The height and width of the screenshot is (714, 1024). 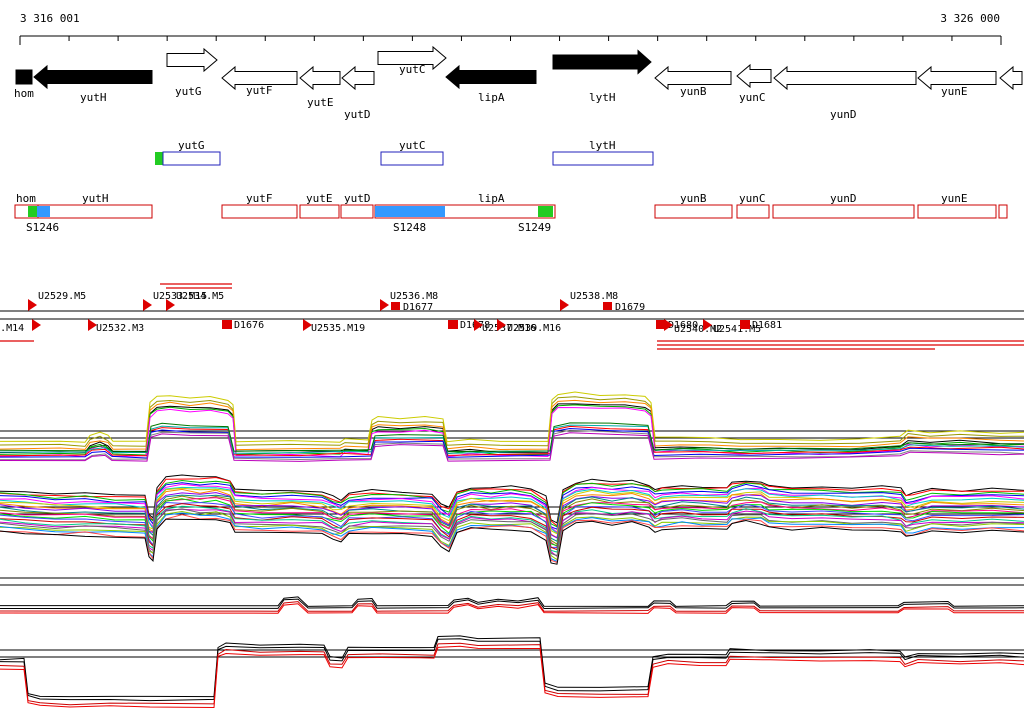 What do you see at coordinates (752, 198) in the screenshot?
I see `feature-label: yunC` at bounding box center [752, 198].